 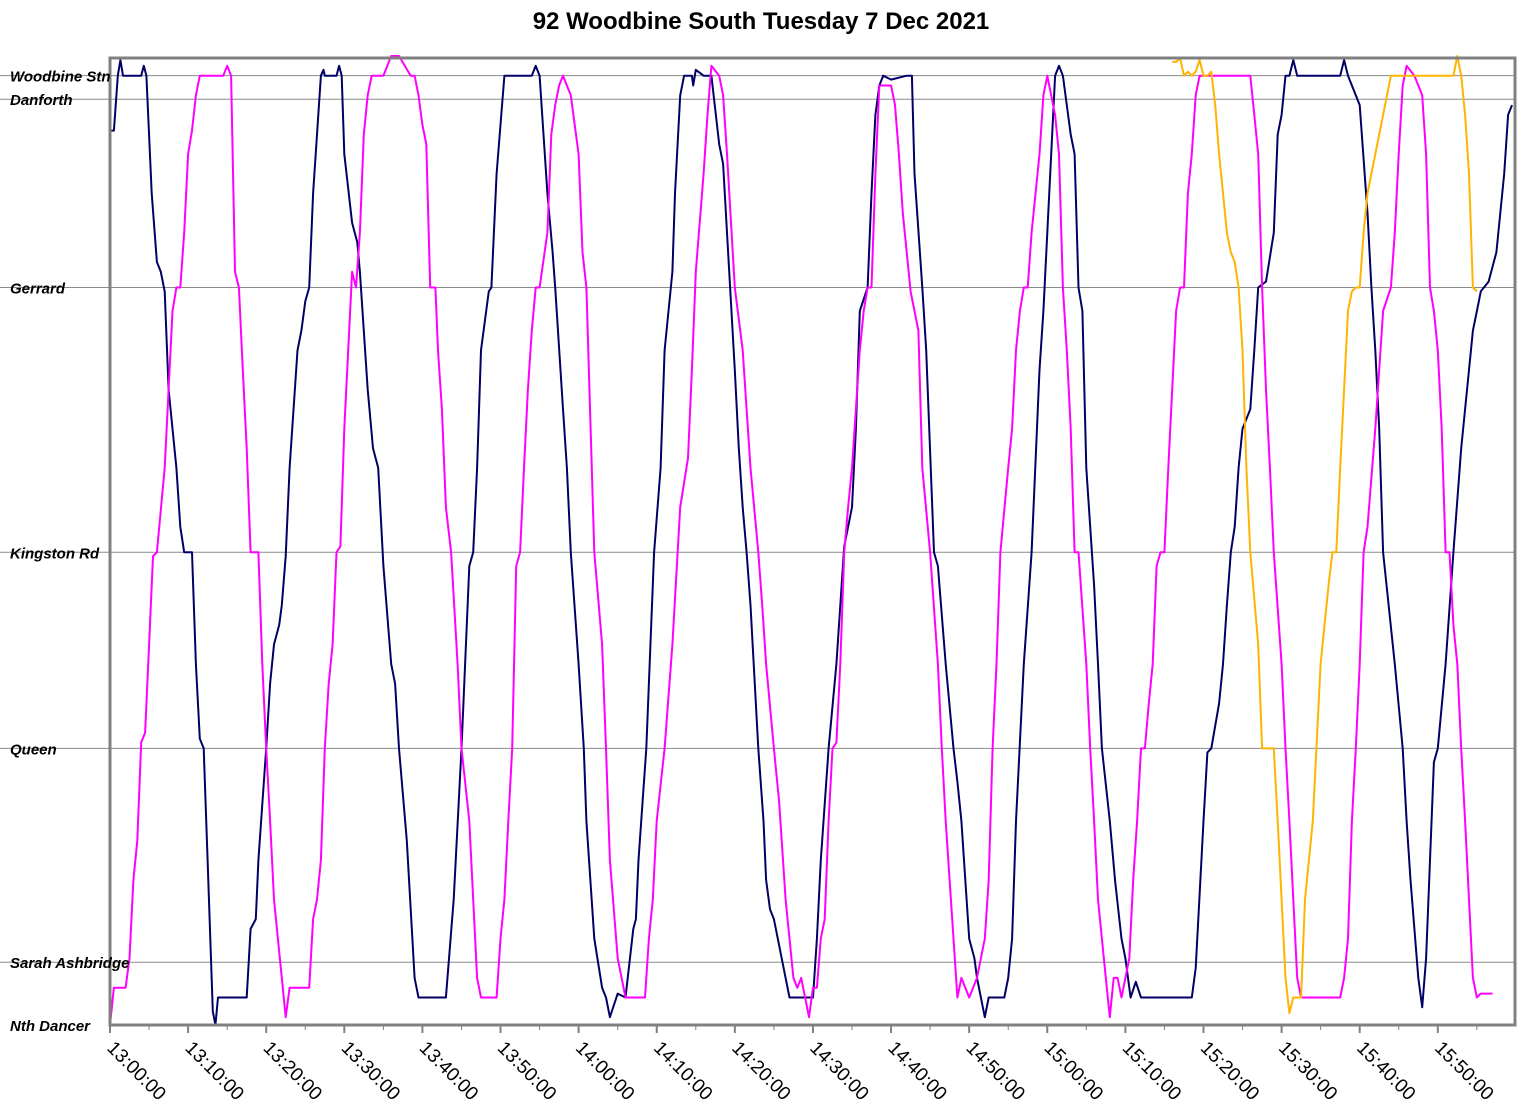 I want to click on x-tick-label: 14:10:00, so click(x=682, y=1071).